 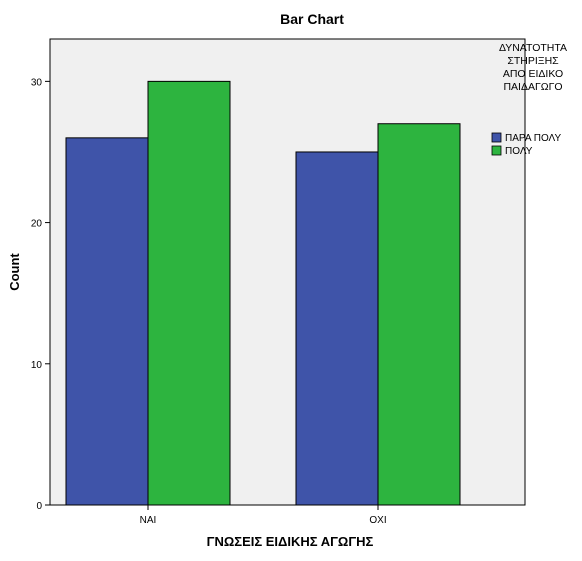 I want to click on legend-items: ΠΑΡΑ ΠΟΛΥ ΠΟΛΥ, so click(x=526, y=144).